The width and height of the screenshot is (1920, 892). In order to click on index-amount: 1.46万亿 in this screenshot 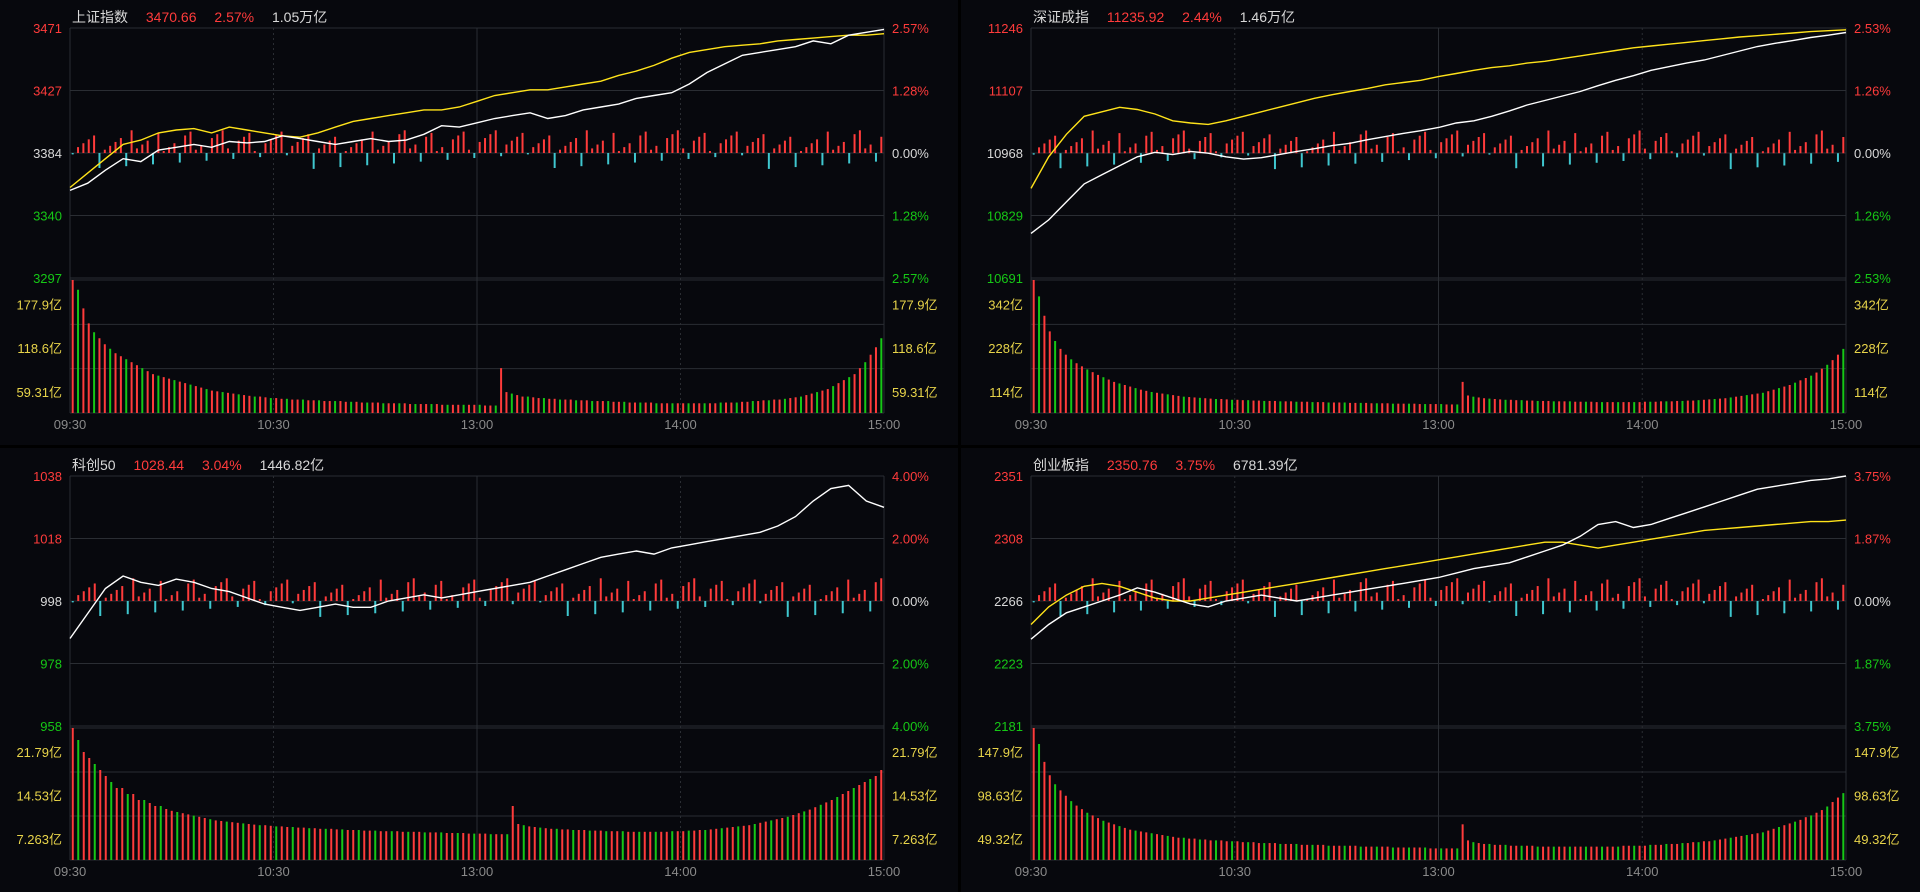, I will do `click(1267, 17)`.